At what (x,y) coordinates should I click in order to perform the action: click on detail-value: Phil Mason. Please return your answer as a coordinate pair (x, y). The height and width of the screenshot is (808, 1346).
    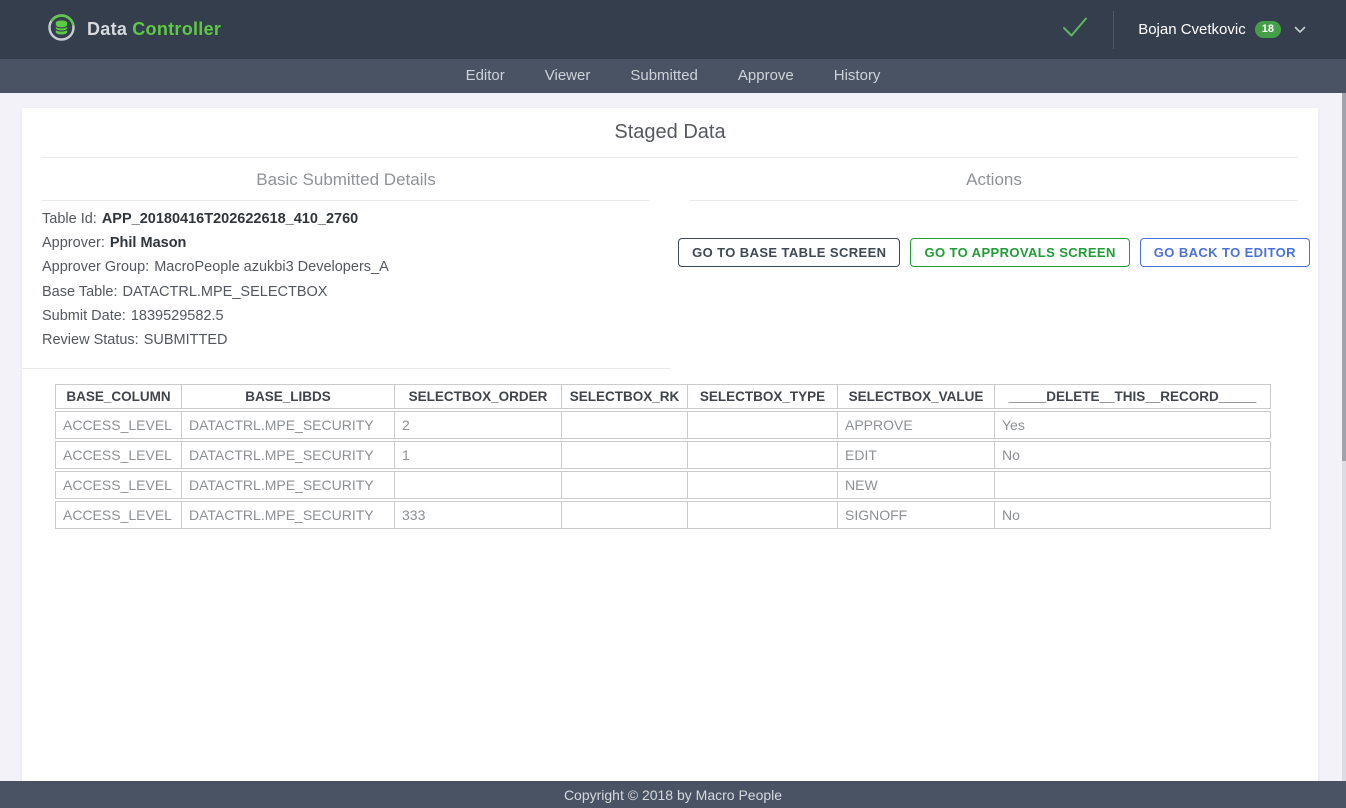
    Looking at the image, I should click on (148, 243).